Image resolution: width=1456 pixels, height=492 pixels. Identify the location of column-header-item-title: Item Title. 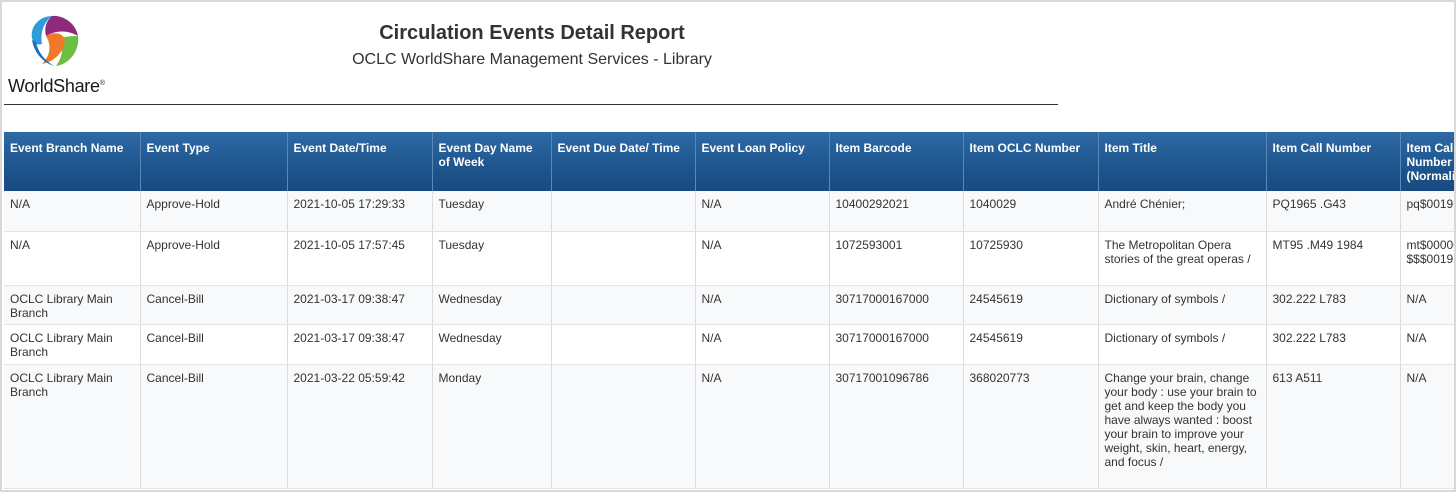
(1182, 161).